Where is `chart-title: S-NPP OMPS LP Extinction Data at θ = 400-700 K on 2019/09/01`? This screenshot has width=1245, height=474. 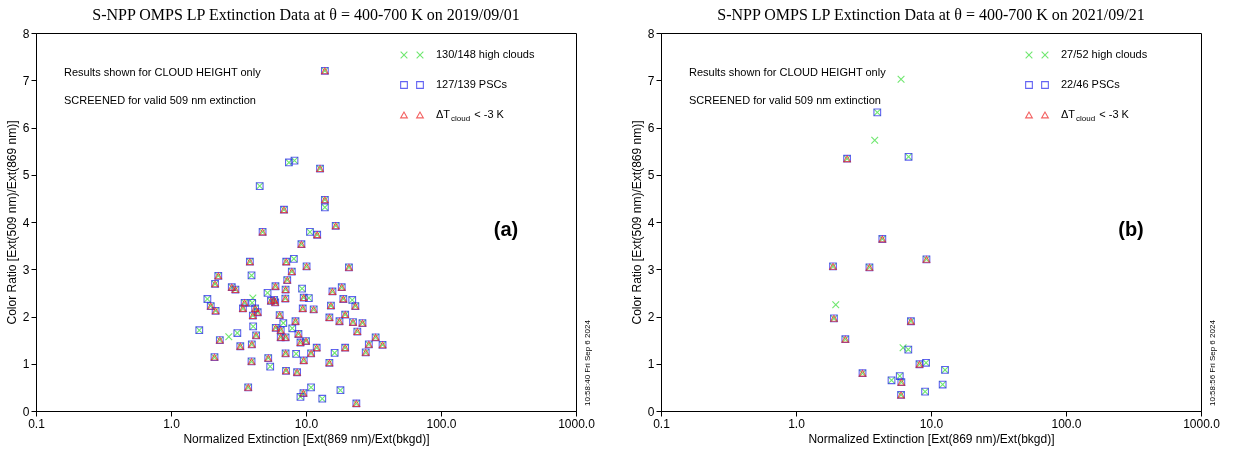 chart-title: S-NPP OMPS LP Extinction Data at θ = 400-700 K on 2019/09/01 is located at coordinates (306, 14).